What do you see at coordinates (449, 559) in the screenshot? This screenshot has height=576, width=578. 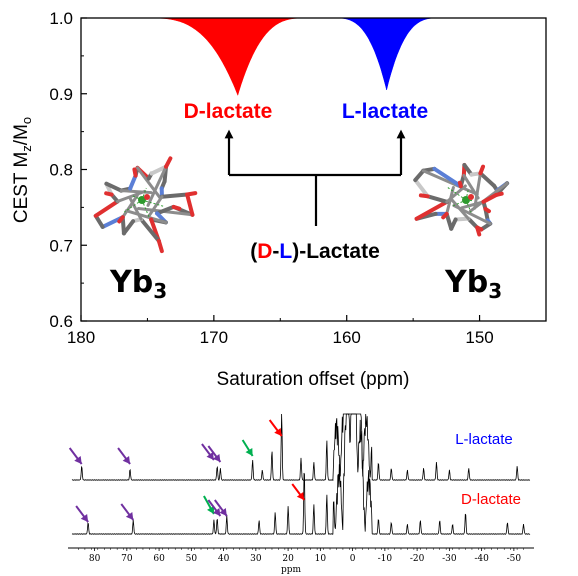 I see `nmr-tick-label: -30` at bounding box center [449, 559].